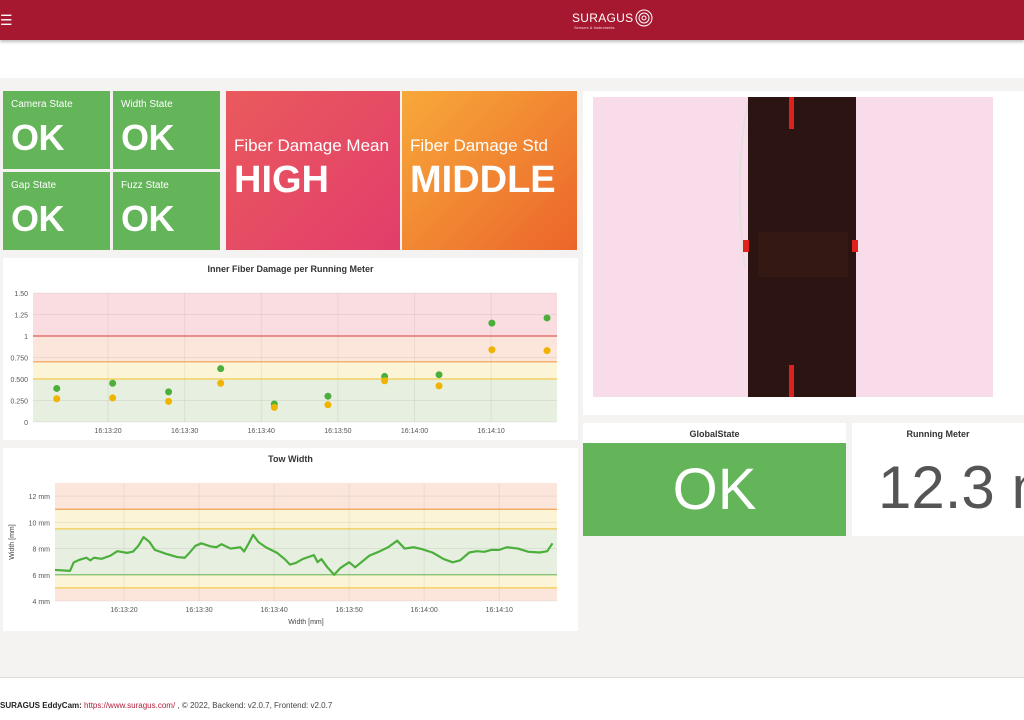  Describe the element at coordinates (42, 550) in the screenshot. I see `y-tick-label: 8 mm` at that location.